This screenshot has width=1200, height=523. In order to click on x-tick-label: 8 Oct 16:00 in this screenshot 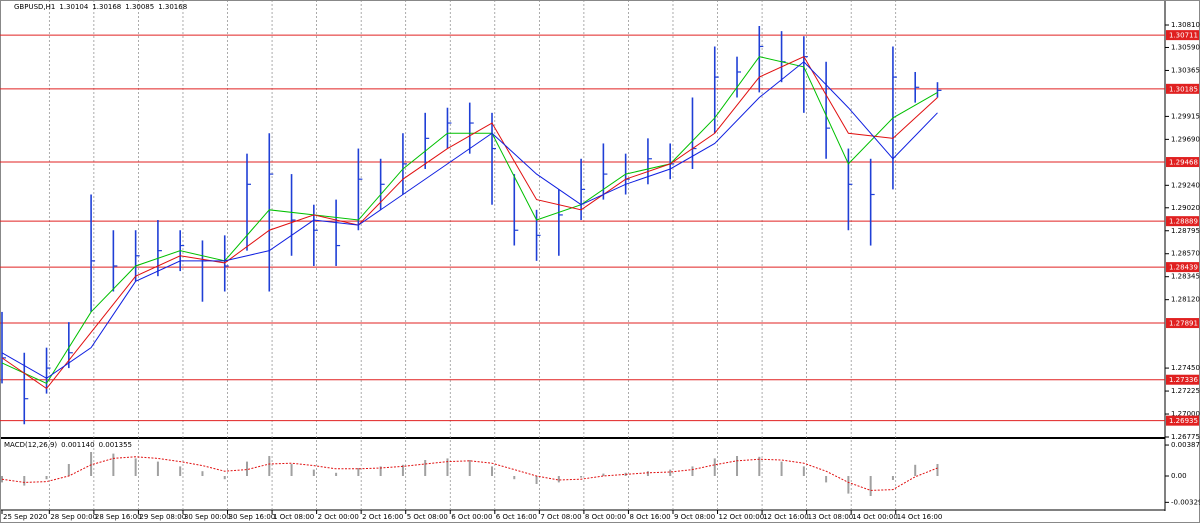, I will do `click(649, 517)`.